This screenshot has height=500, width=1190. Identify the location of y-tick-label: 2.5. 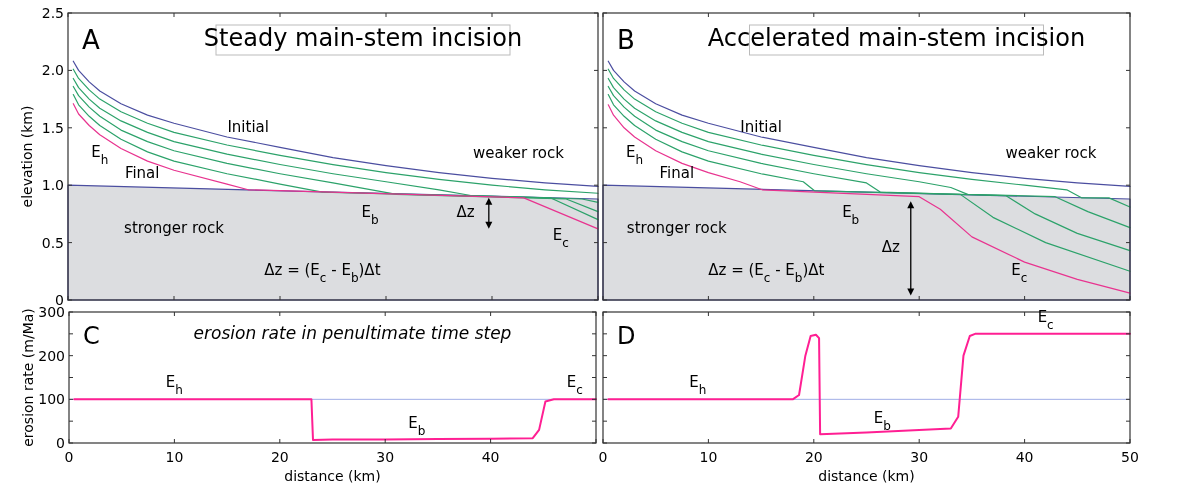
(52, 13).